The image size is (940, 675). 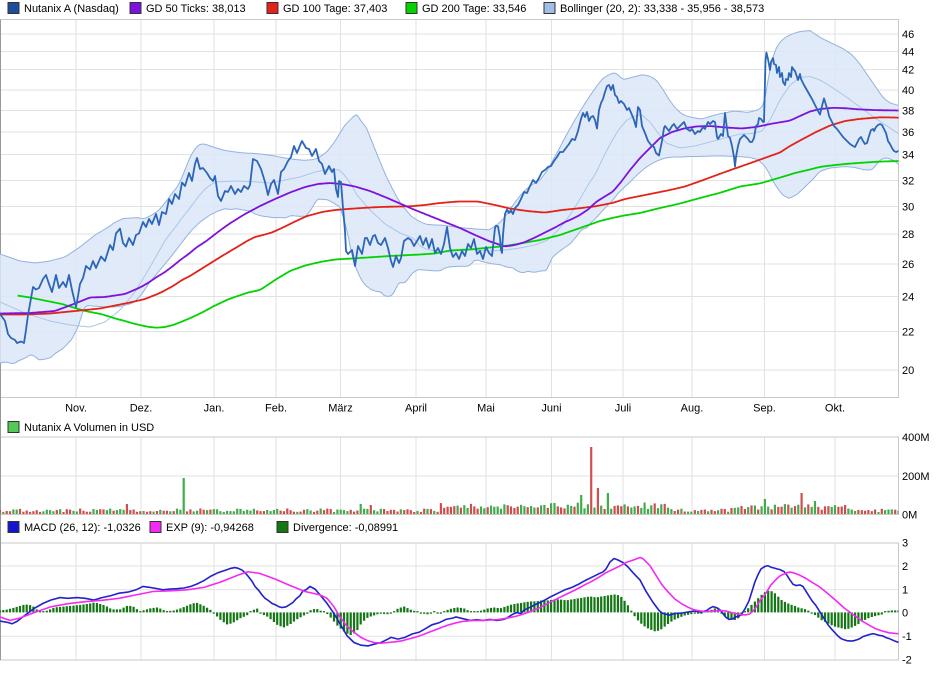 I want to click on svg-text: Jan., so click(x=214, y=409).